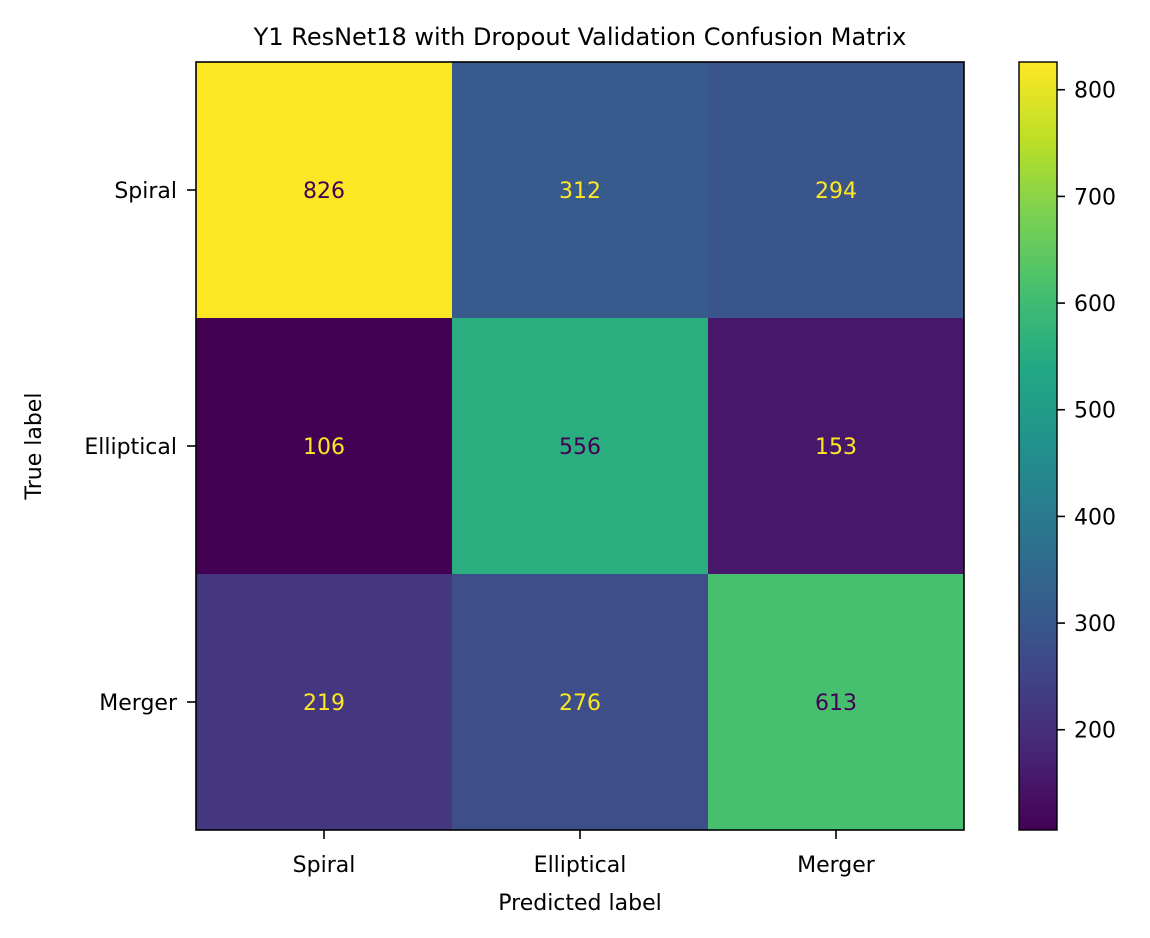 The height and width of the screenshot is (938, 1150). I want to click on colorbar-ticks: 200 300 400 500 600 700 800, so click(1086, 411).